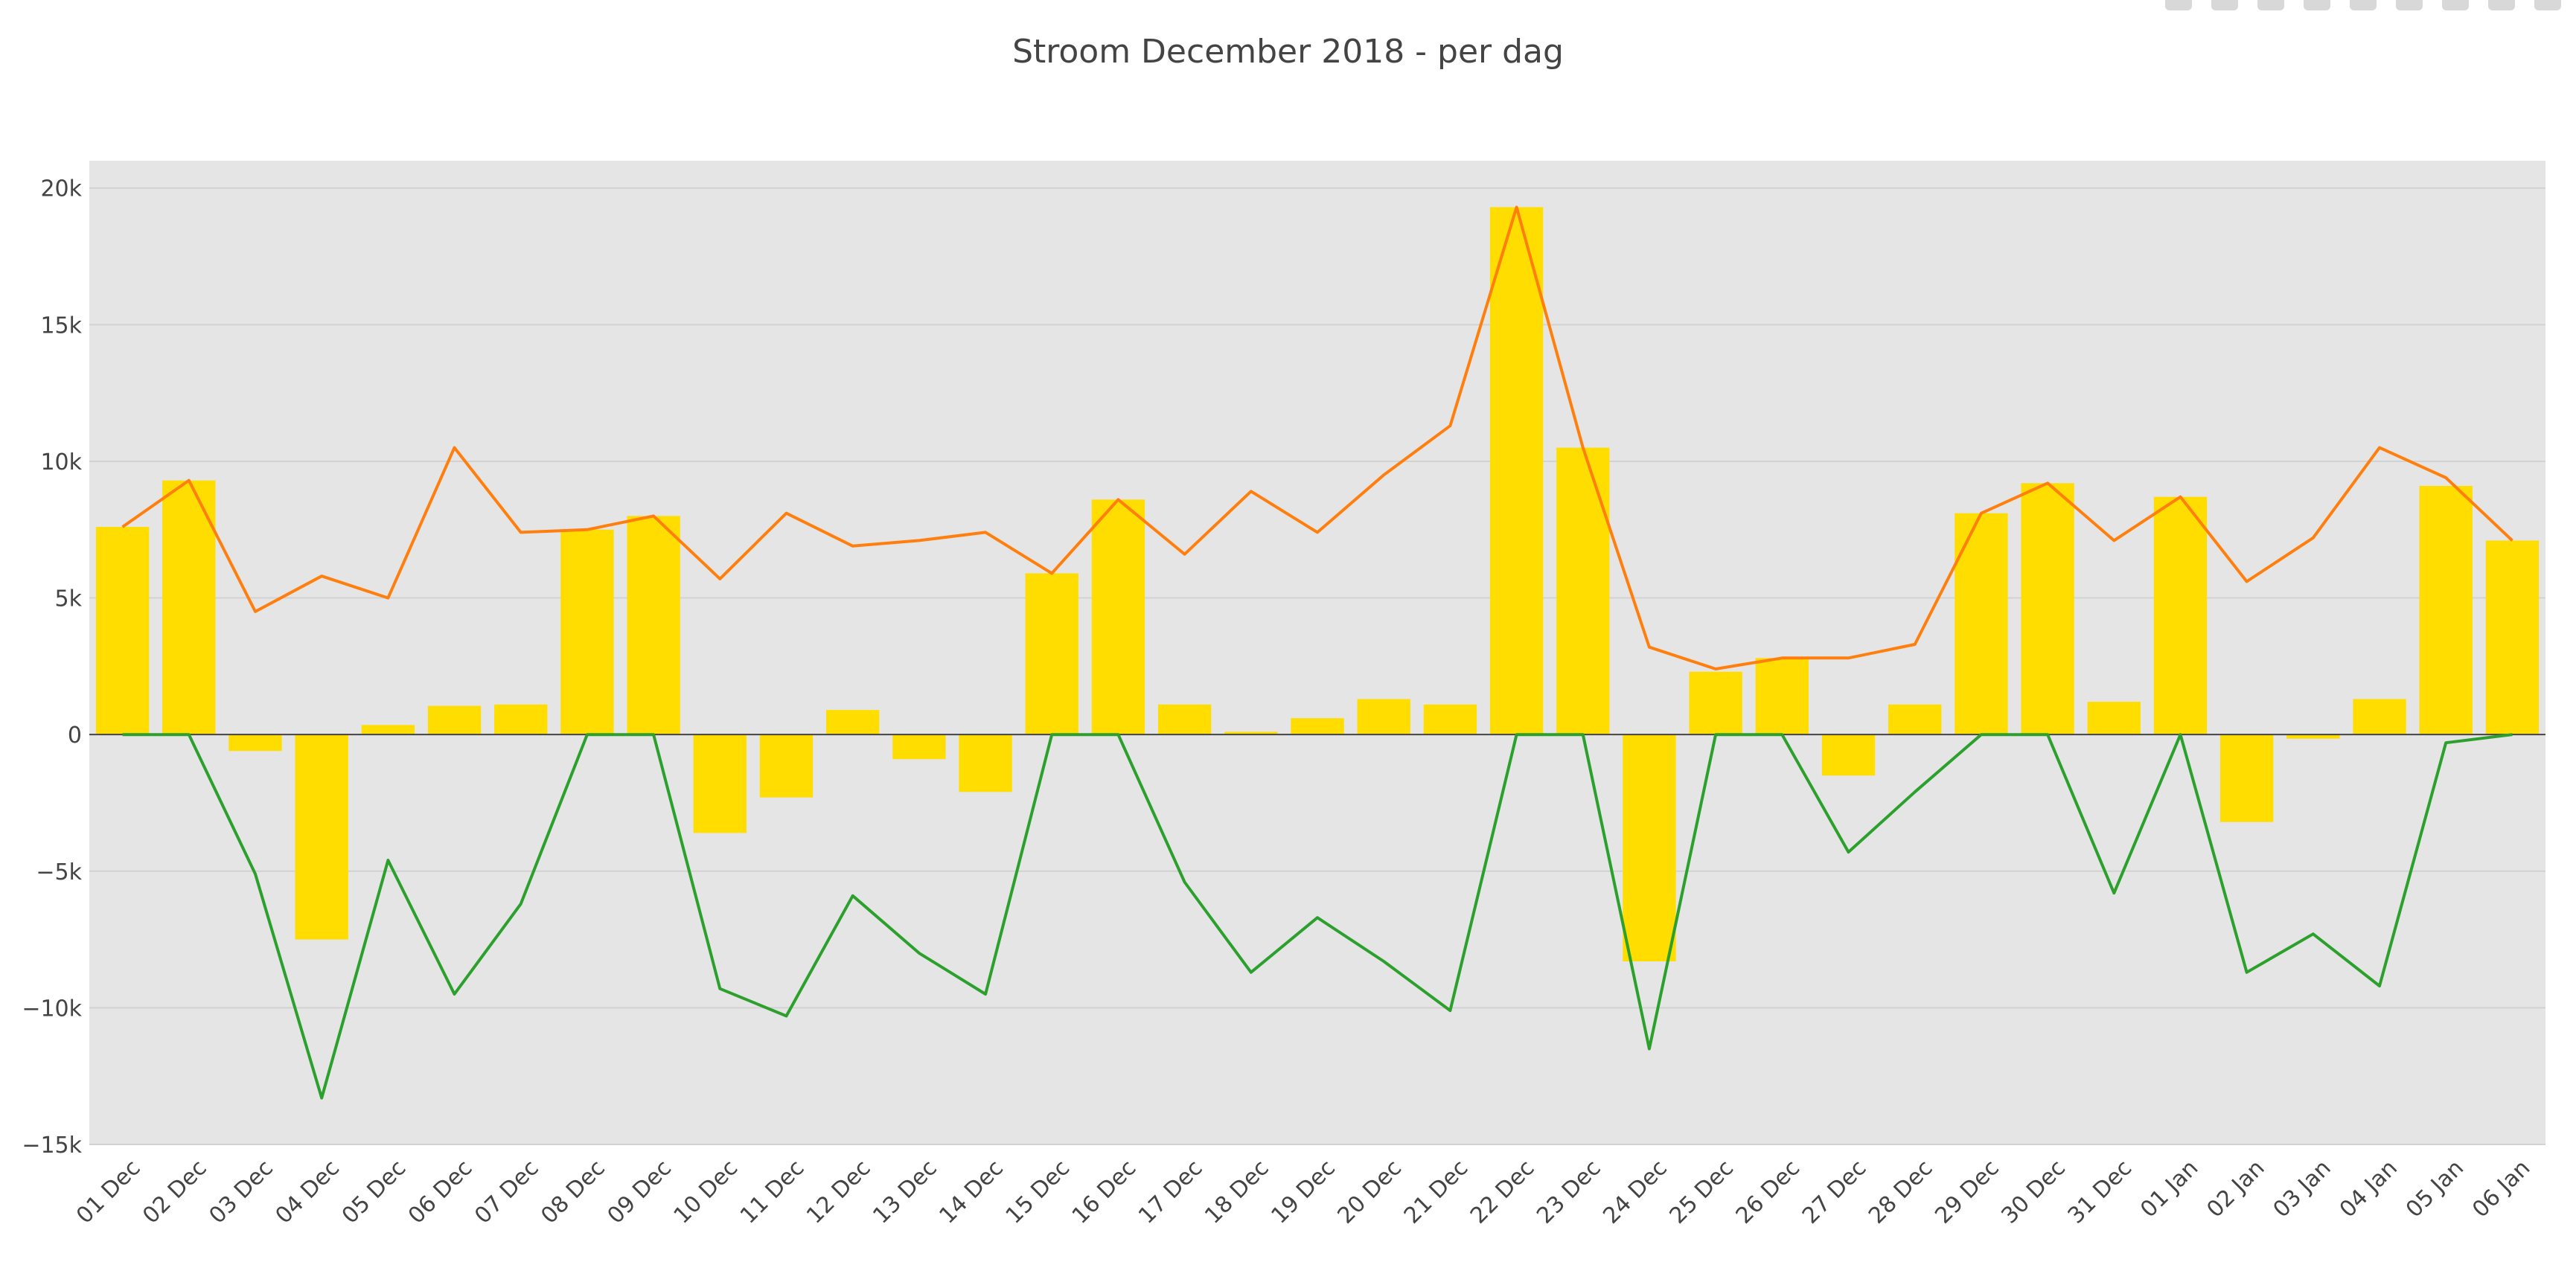 This screenshot has width=2576, height=1262. Describe the element at coordinates (1104, 1192) in the screenshot. I see `x-tick-label: 16 Dec` at that location.